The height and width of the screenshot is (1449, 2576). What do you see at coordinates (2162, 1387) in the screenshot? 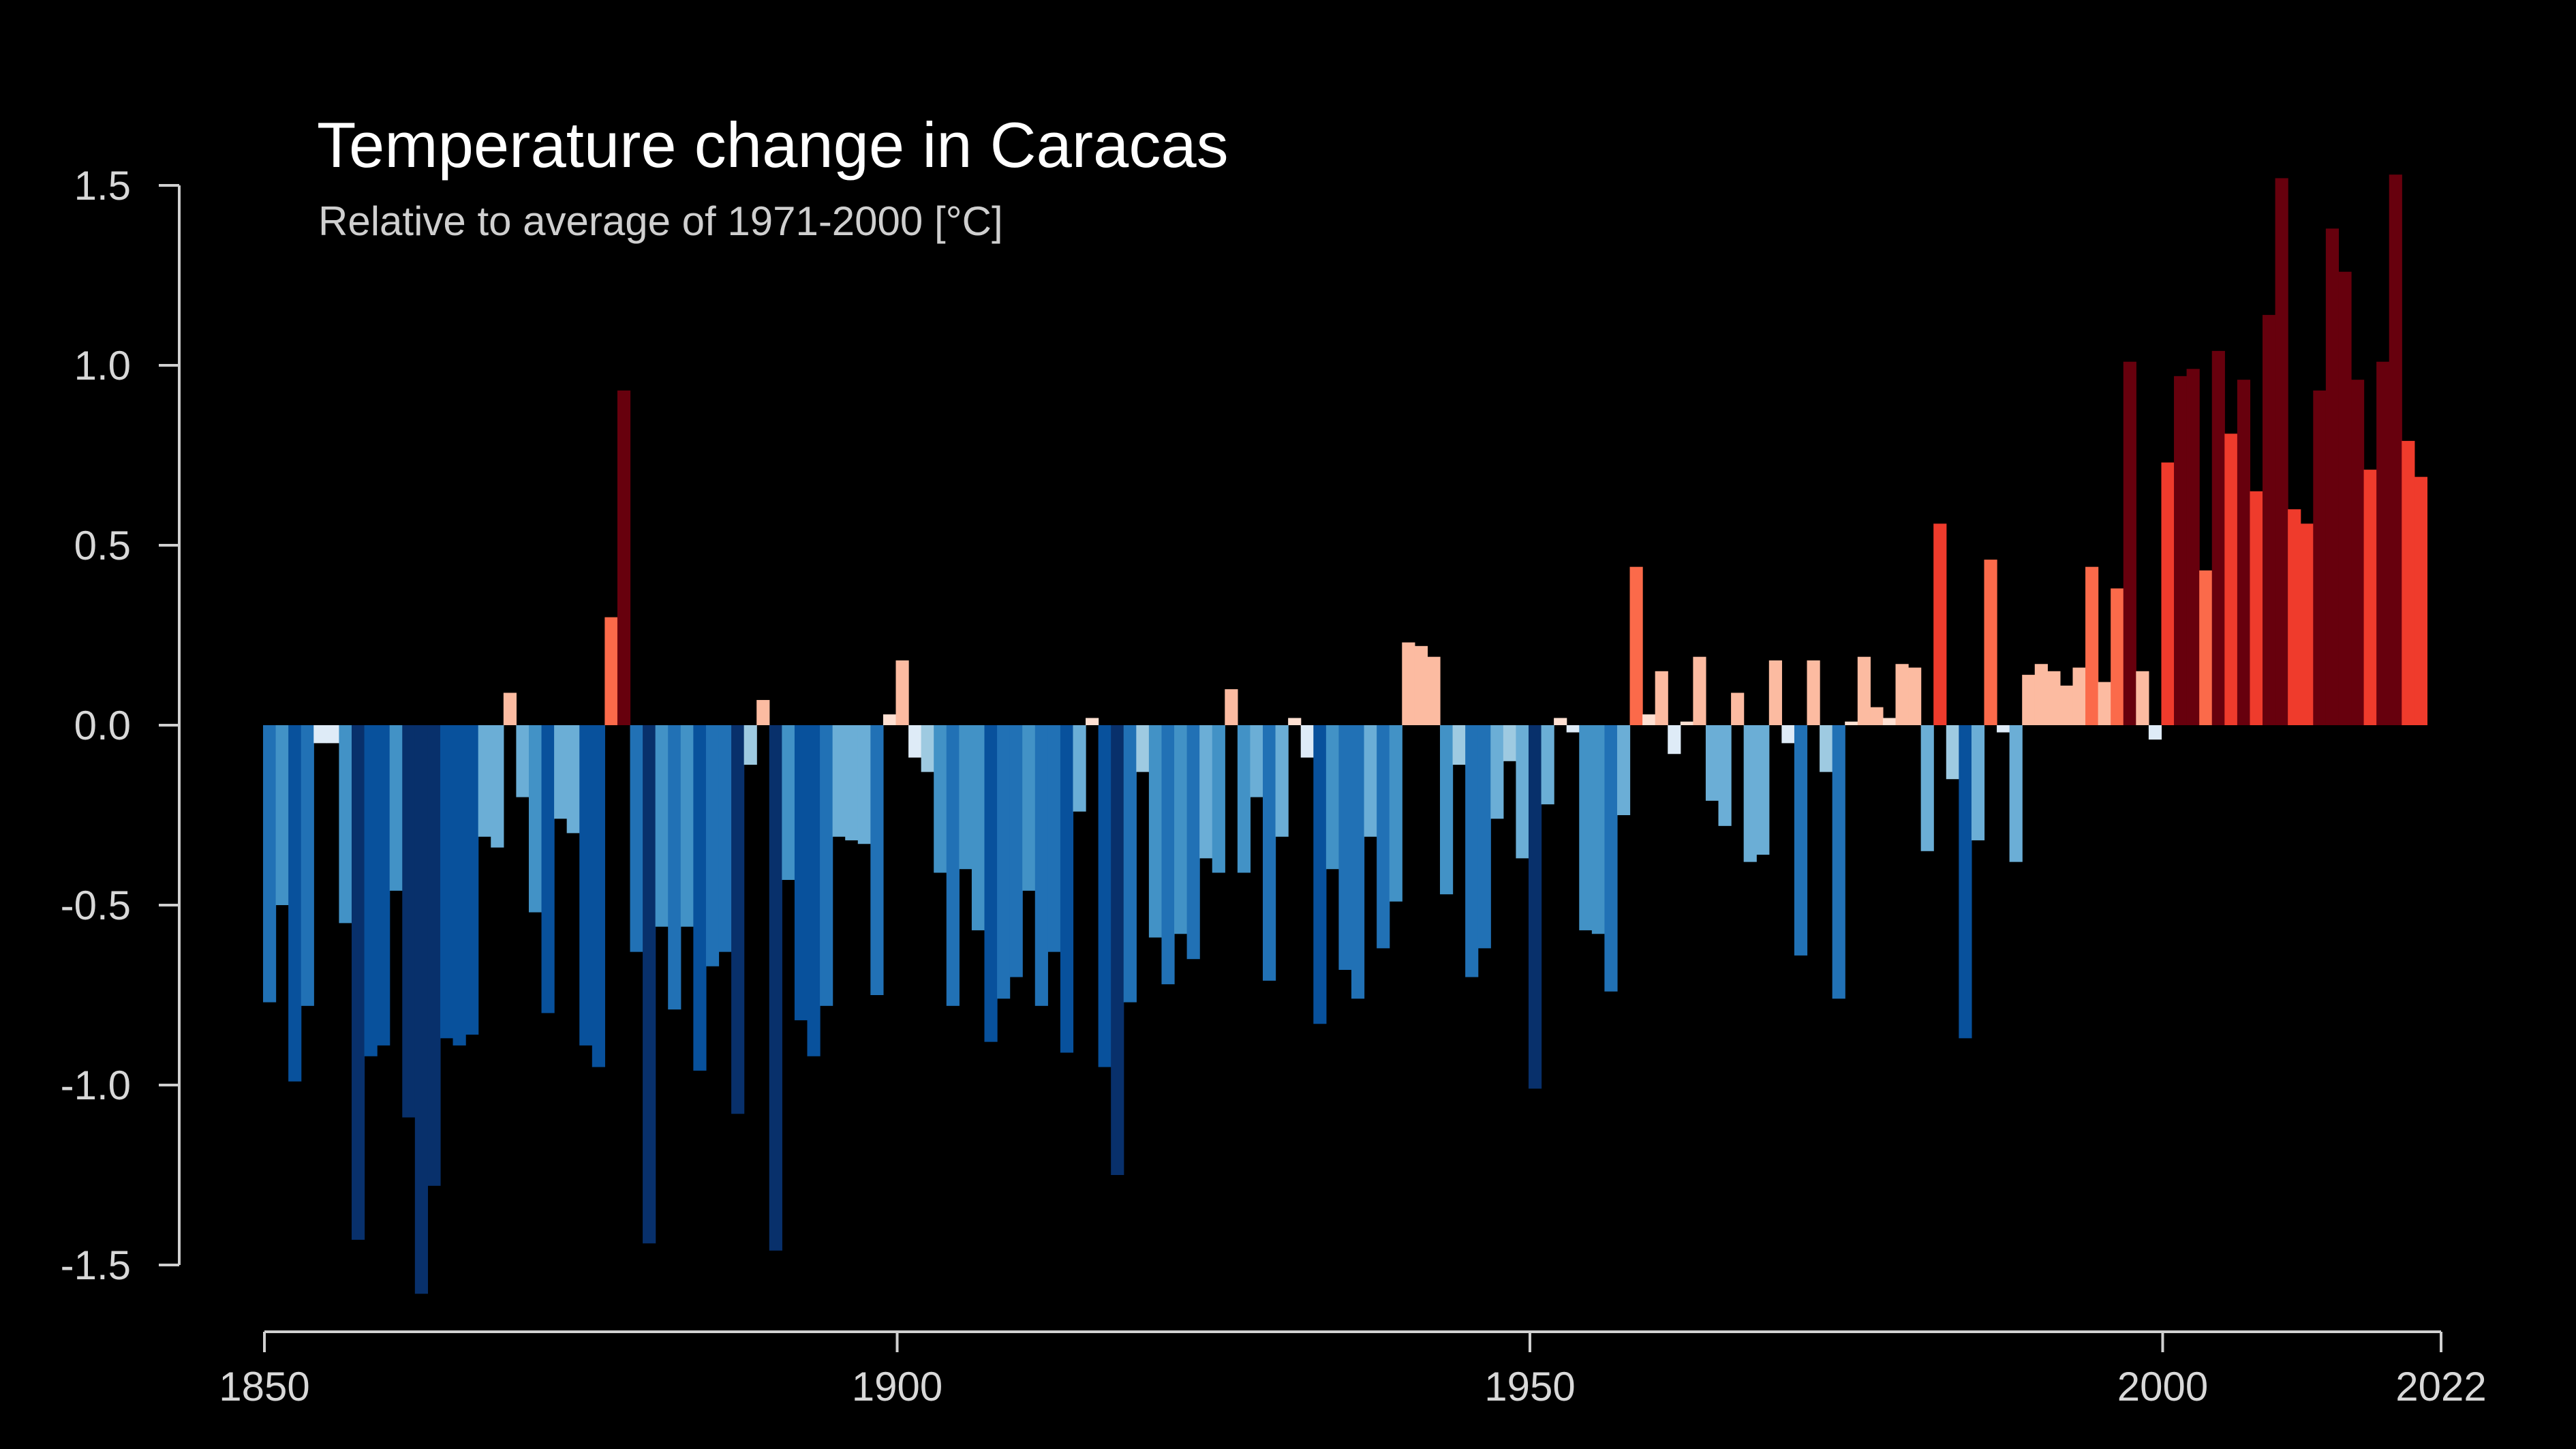
I see `x-tick-label: 2000` at bounding box center [2162, 1387].